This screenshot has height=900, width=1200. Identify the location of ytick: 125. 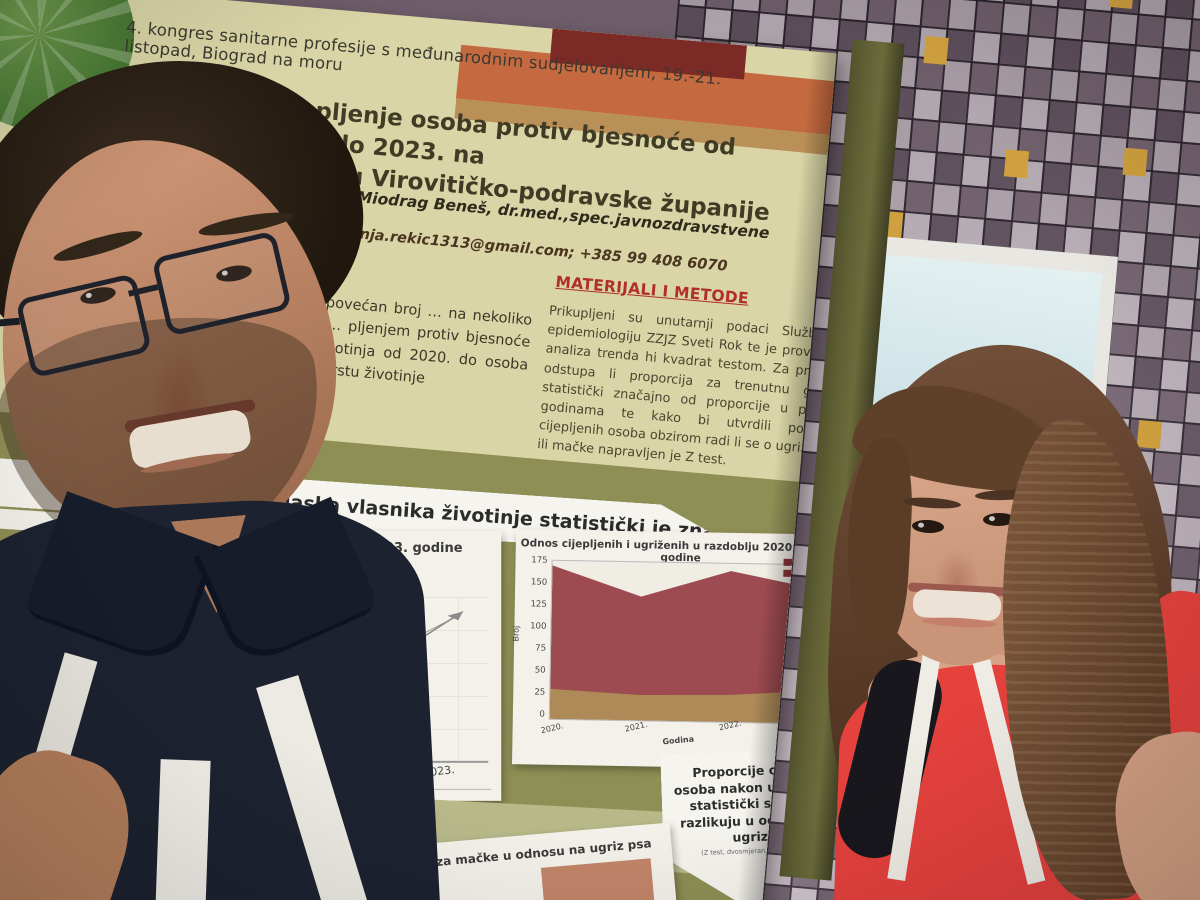
(538, 604).